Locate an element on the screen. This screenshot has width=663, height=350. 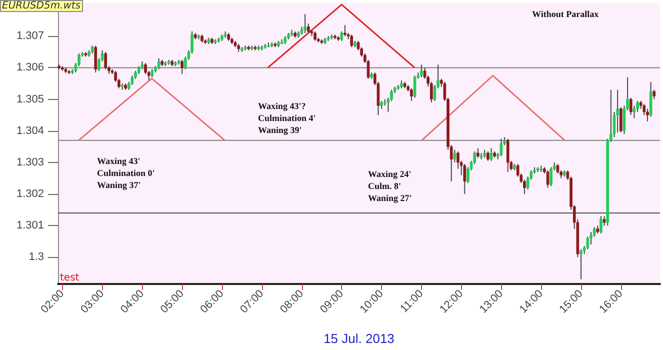
y-tick-label: 1.305 is located at coordinates (30, 99).